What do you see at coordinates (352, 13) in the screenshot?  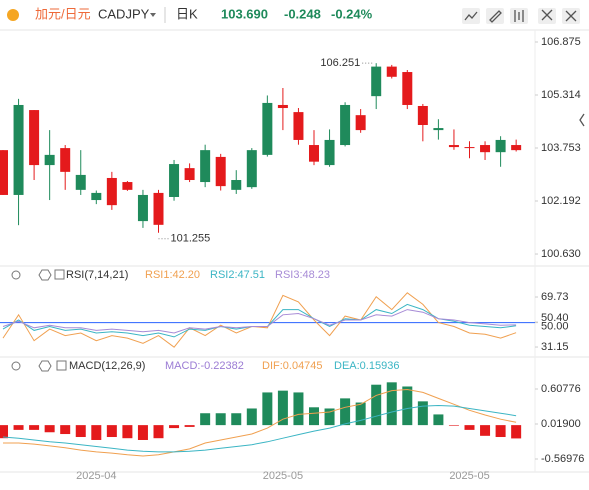 I see `price-change-pct: -0.24%` at bounding box center [352, 13].